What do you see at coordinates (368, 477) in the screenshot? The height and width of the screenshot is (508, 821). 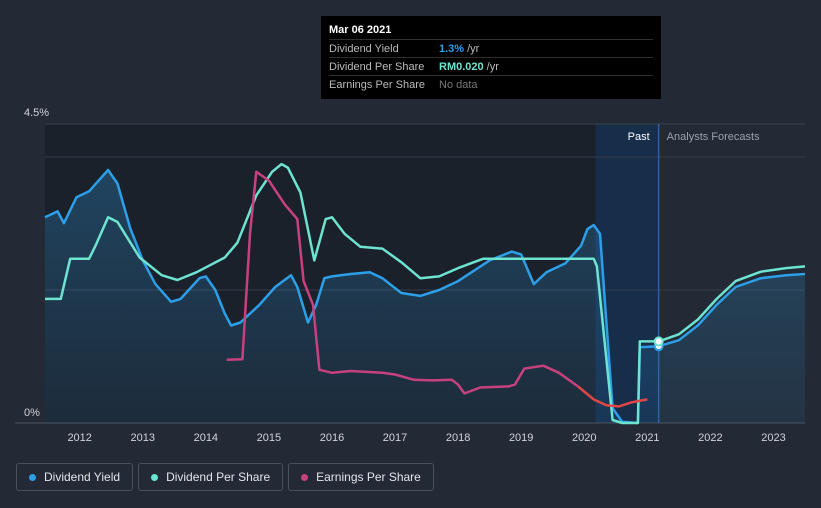 I see `legend-label: Earnings Per Share` at bounding box center [368, 477].